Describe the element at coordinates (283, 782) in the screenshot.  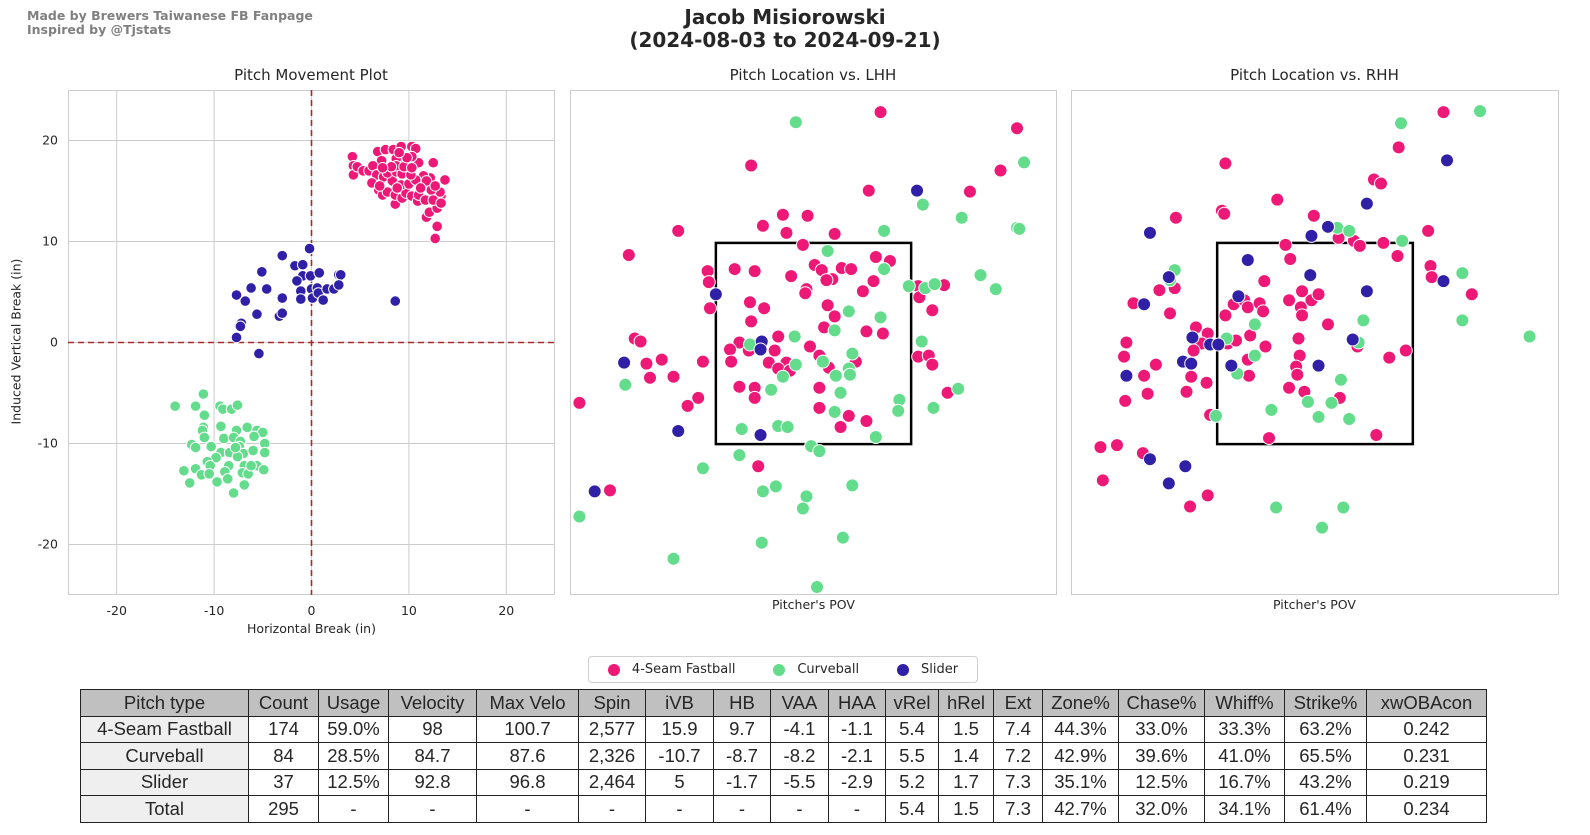
I see `table-cell: 37` at that location.